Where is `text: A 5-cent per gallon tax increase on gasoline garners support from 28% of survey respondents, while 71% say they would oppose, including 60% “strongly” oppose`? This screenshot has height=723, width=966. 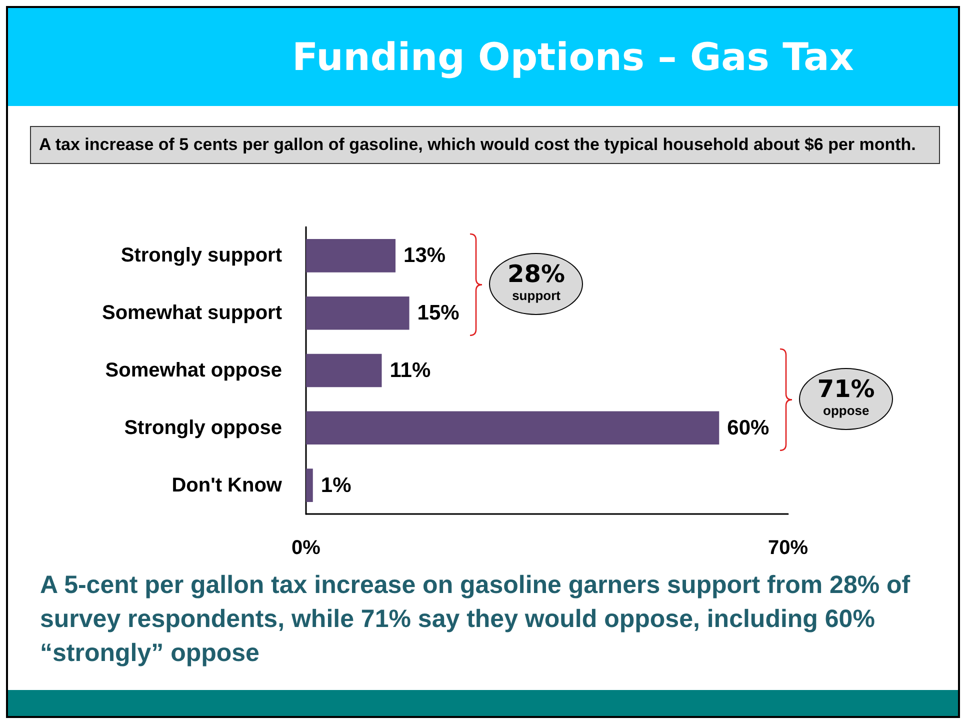 text: A 5-cent per gallon tax increase on gasoline garners support from 28% of survey respondents, while 71% say they would oppose, including 60% “strongly” oppose is located at coordinates (476, 619).